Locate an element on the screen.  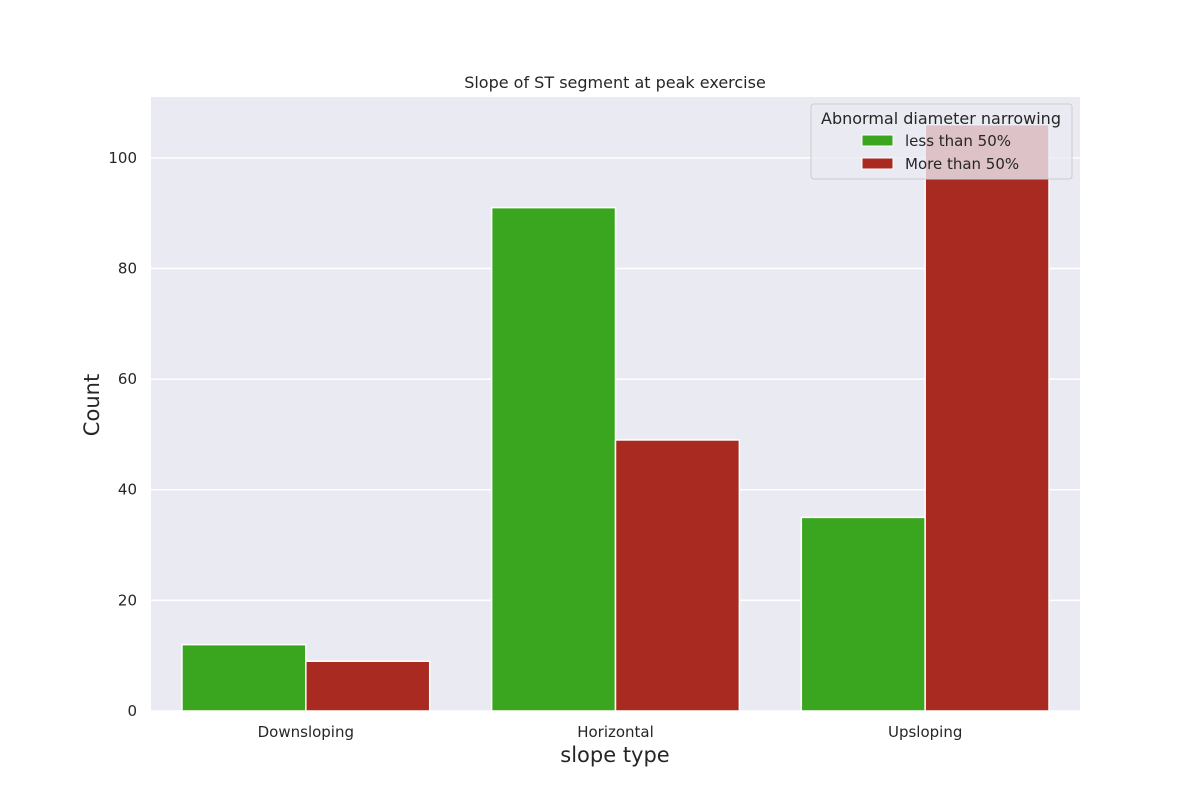
x-tick-label: Upsloping is located at coordinates (925, 732).